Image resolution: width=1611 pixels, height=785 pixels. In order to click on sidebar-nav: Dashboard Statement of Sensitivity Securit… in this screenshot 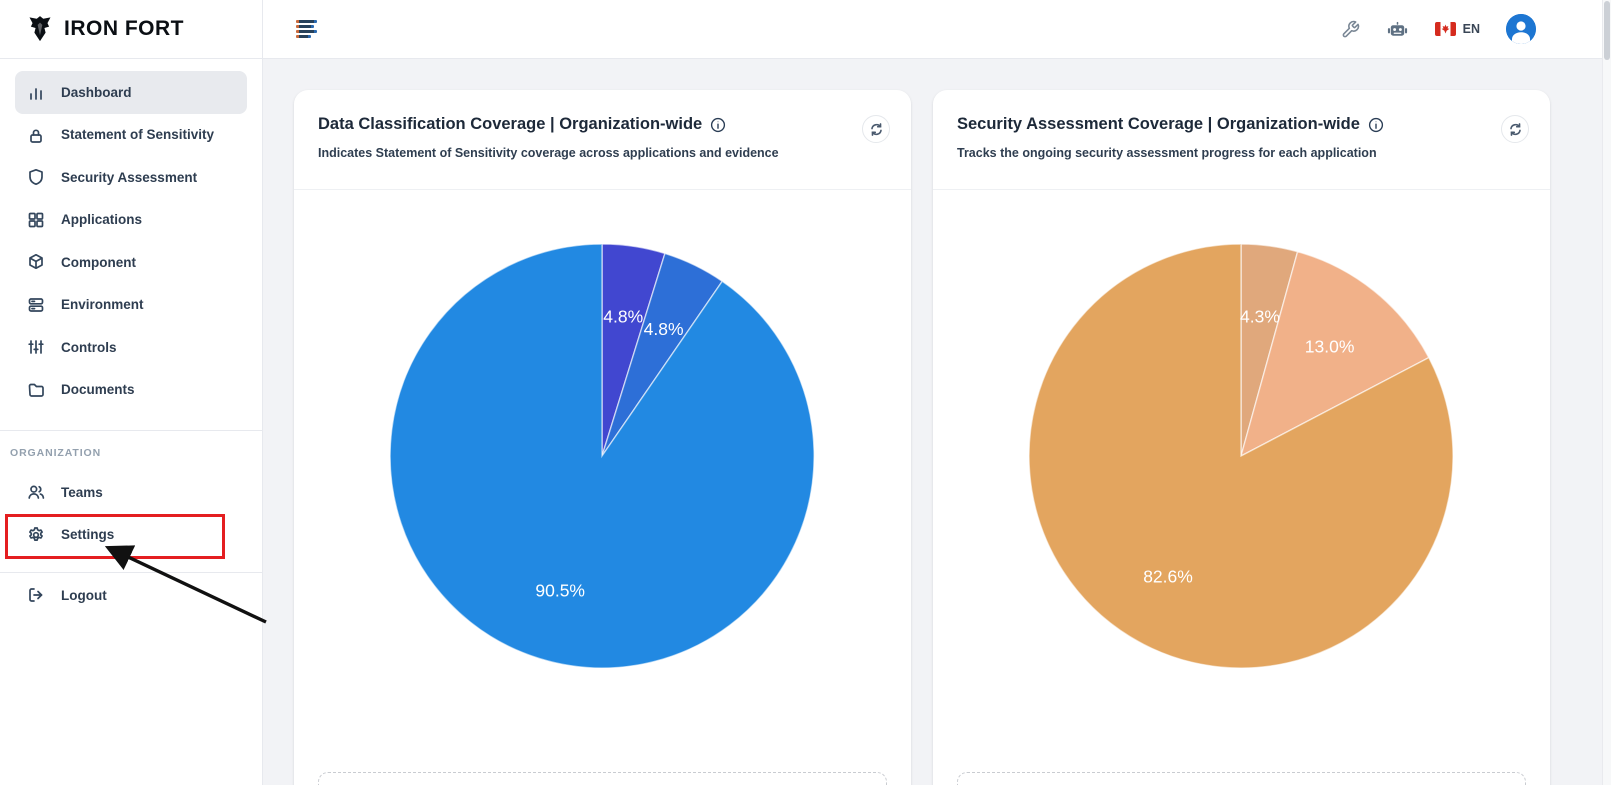, I will do `click(131, 235)`.